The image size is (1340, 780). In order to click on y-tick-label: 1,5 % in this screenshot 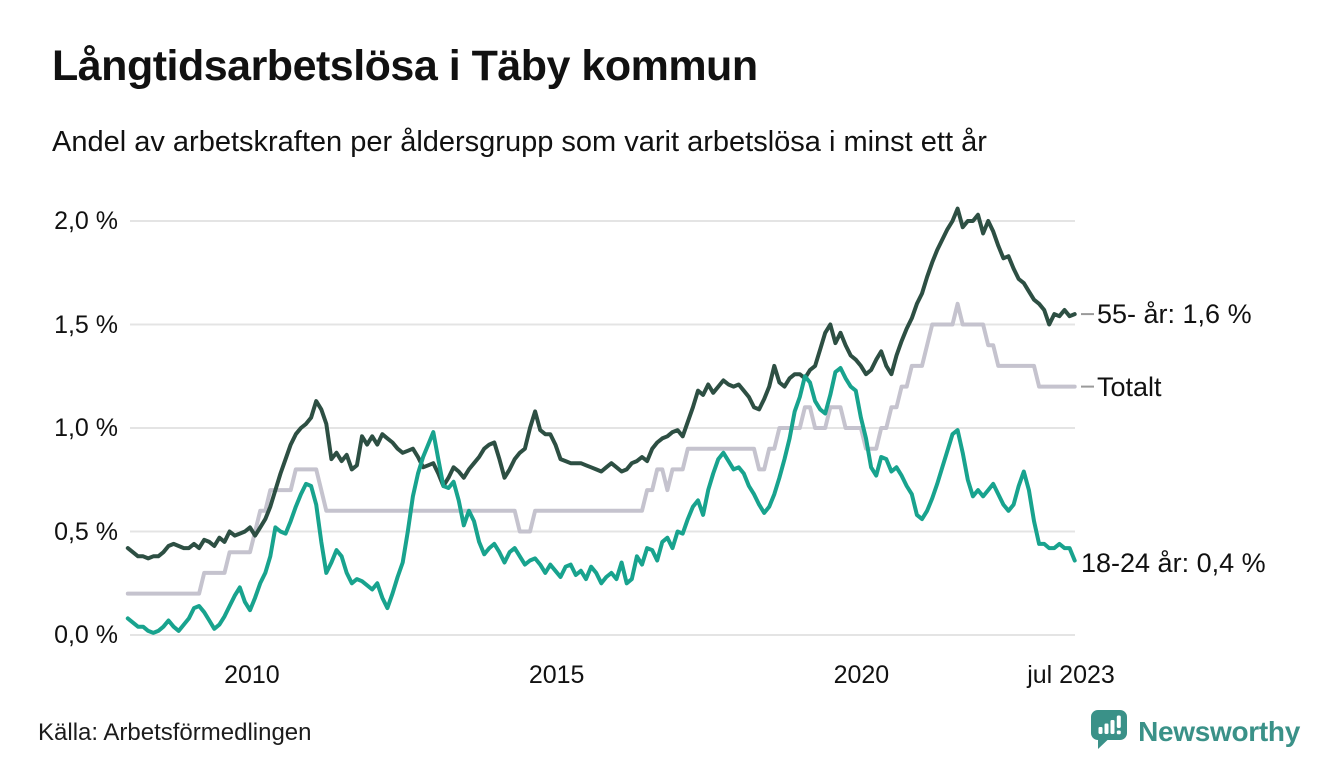, I will do `click(86, 324)`.